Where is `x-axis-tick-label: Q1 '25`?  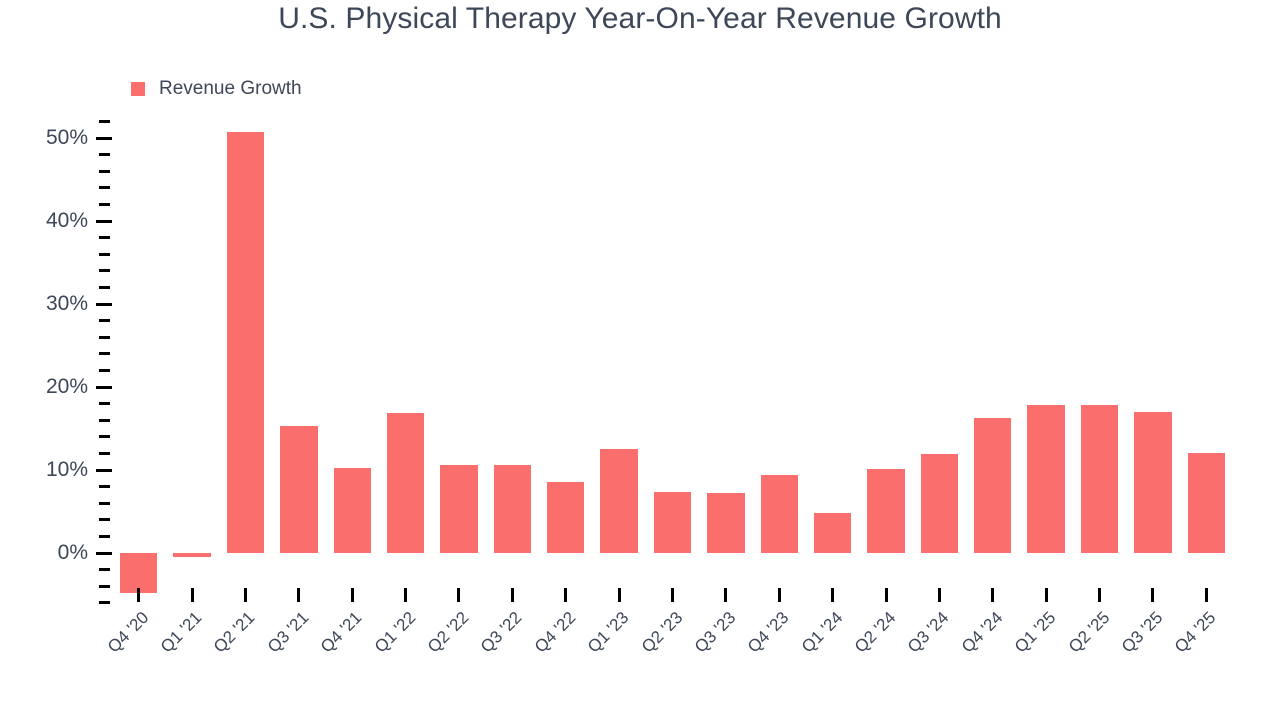
x-axis-tick-label: Q1 '25 is located at coordinates (1035, 632).